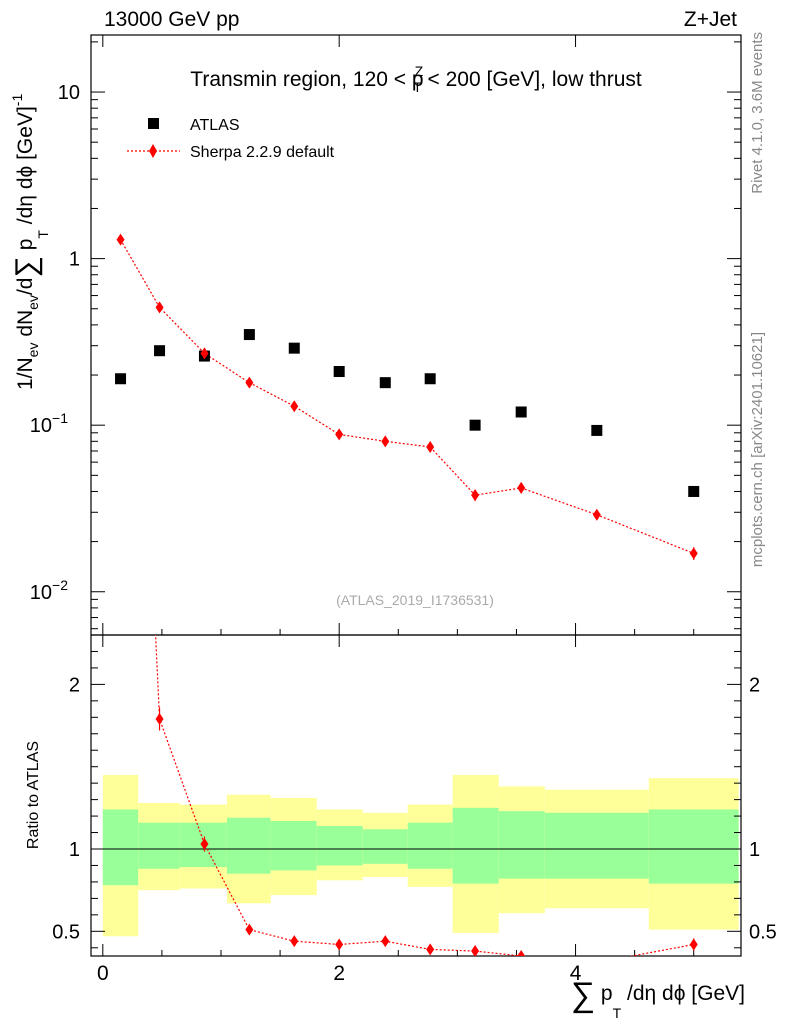 Image resolution: width=786 pixels, height=1024 pixels. Describe the element at coordinates (576, 973) in the screenshot. I see `x-tick-label: 4` at that location.